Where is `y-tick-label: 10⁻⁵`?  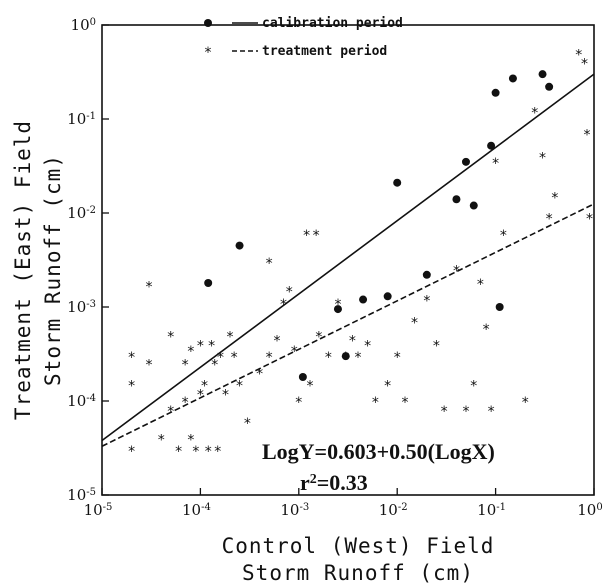 y-tick-label: 10⁻⁵ is located at coordinates (81, 495).